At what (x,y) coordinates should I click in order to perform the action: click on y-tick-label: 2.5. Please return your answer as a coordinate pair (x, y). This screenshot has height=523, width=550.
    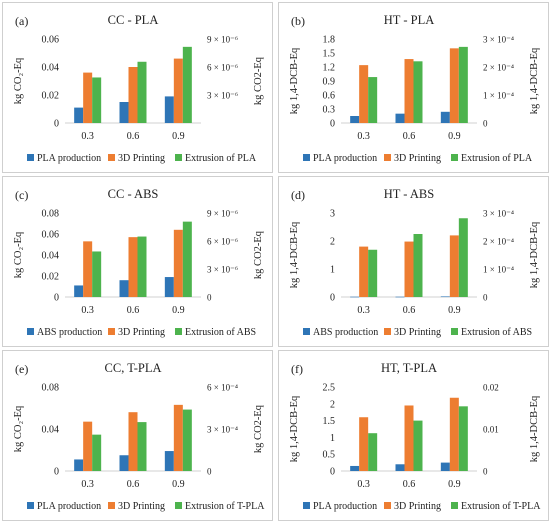
    Looking at the image, I should click on (329, 388).